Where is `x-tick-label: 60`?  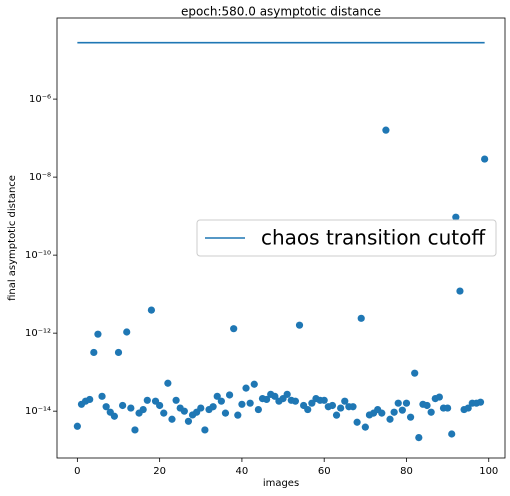
x-tick-label: 60 is located at coordinates (324, 471).